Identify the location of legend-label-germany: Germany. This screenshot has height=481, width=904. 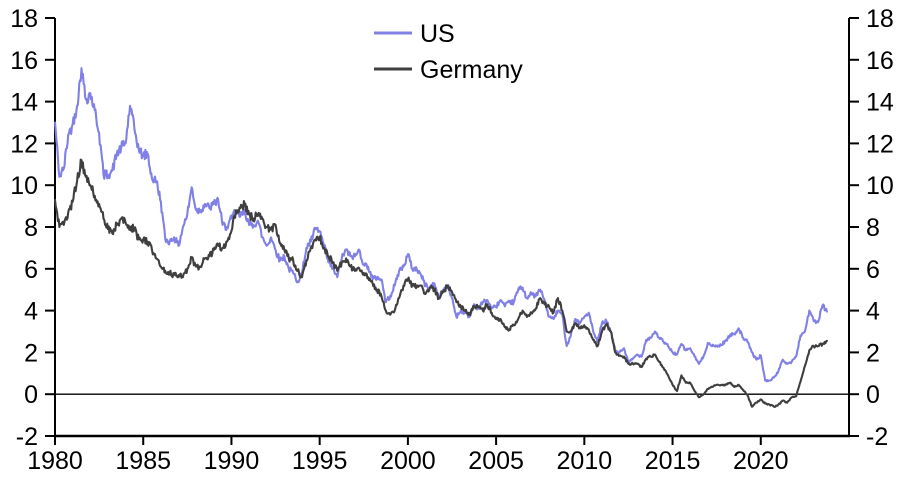
(471, 70).